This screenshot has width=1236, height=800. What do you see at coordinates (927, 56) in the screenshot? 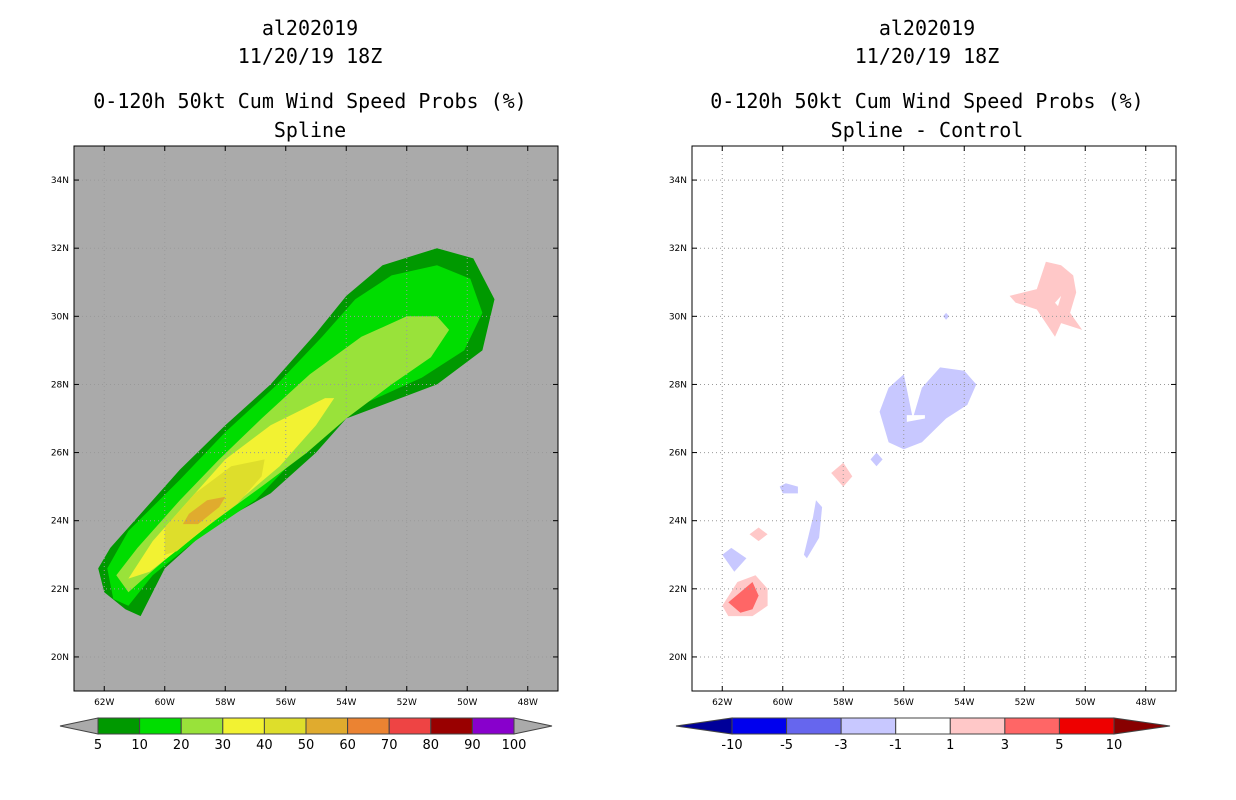
I see `right-title-line-2: 11/20/19 18Z` at bounding box center [927, 56].